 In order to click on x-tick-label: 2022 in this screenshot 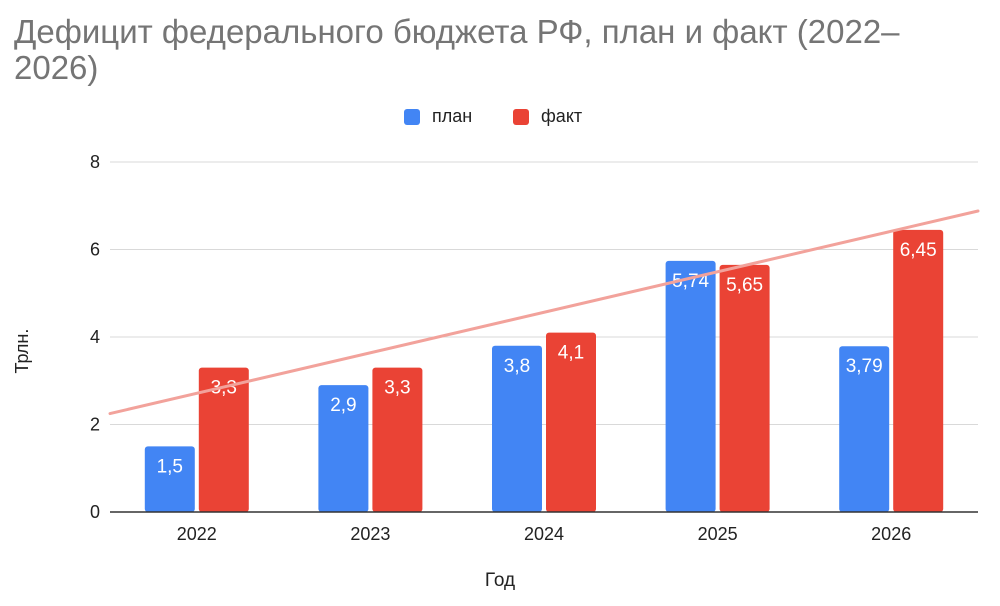, I will do `click(197, 534)`.